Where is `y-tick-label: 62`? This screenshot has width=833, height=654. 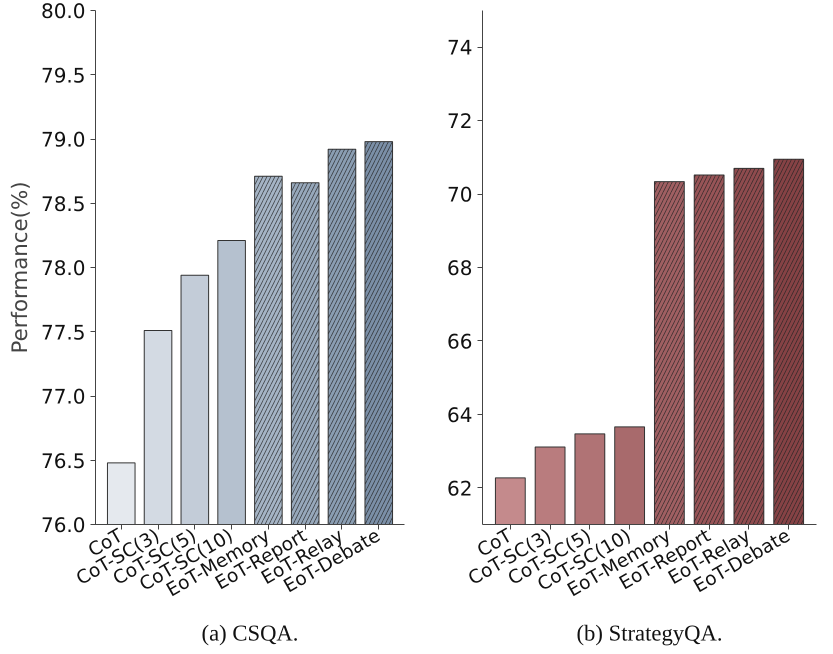
y-tick-label: 62 is located at coordinates (460, 488).